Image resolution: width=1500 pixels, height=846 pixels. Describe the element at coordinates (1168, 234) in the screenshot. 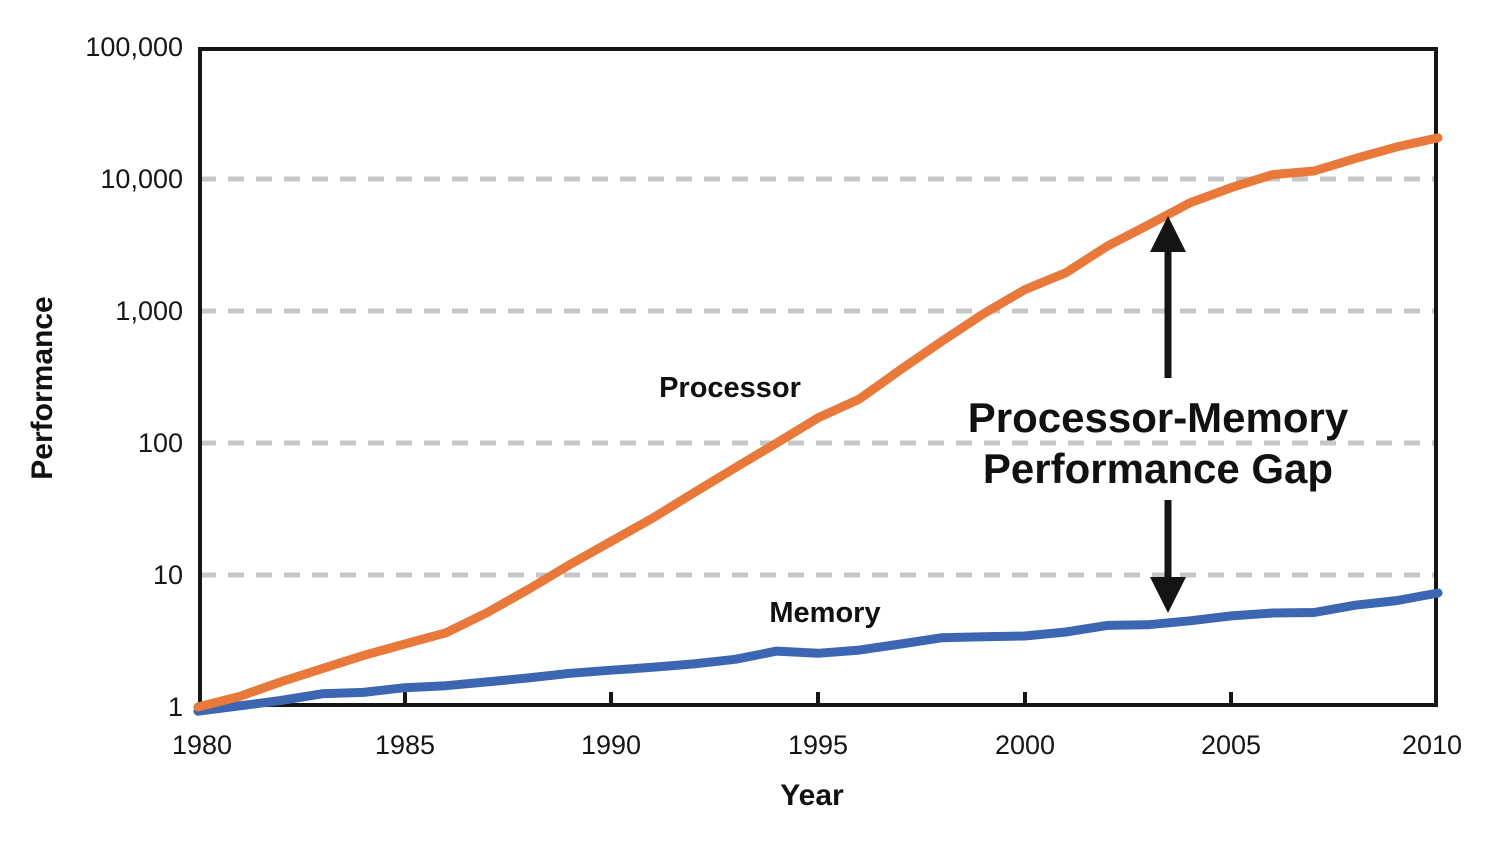

I see `gap-arrow-up-head-icon` at that location.